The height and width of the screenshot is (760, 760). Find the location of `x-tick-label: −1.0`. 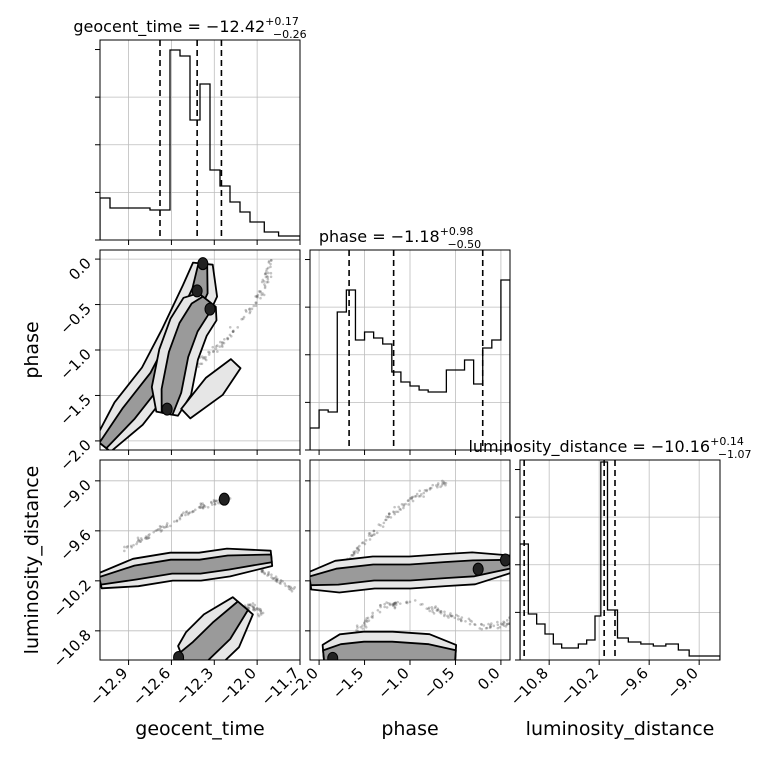

x-tick-label: −1.0 is located at coordinates (393, 683).